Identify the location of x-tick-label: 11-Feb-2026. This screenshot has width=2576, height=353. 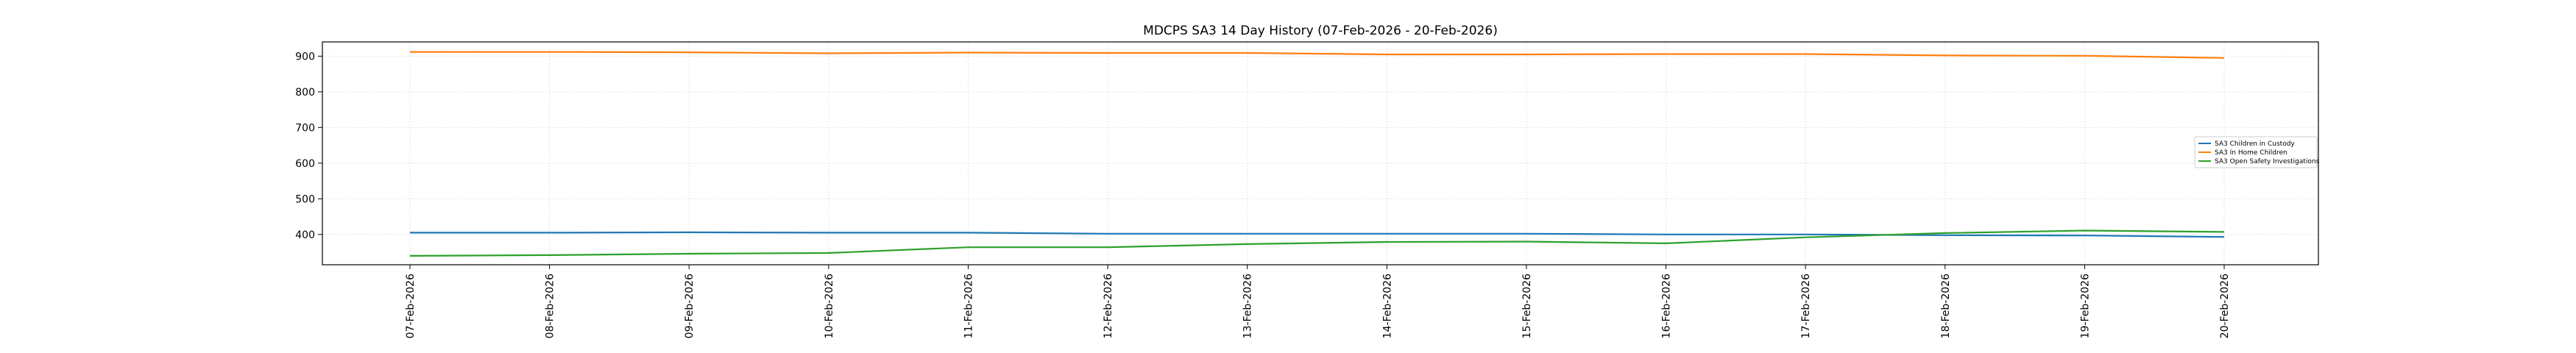
(968, 306).